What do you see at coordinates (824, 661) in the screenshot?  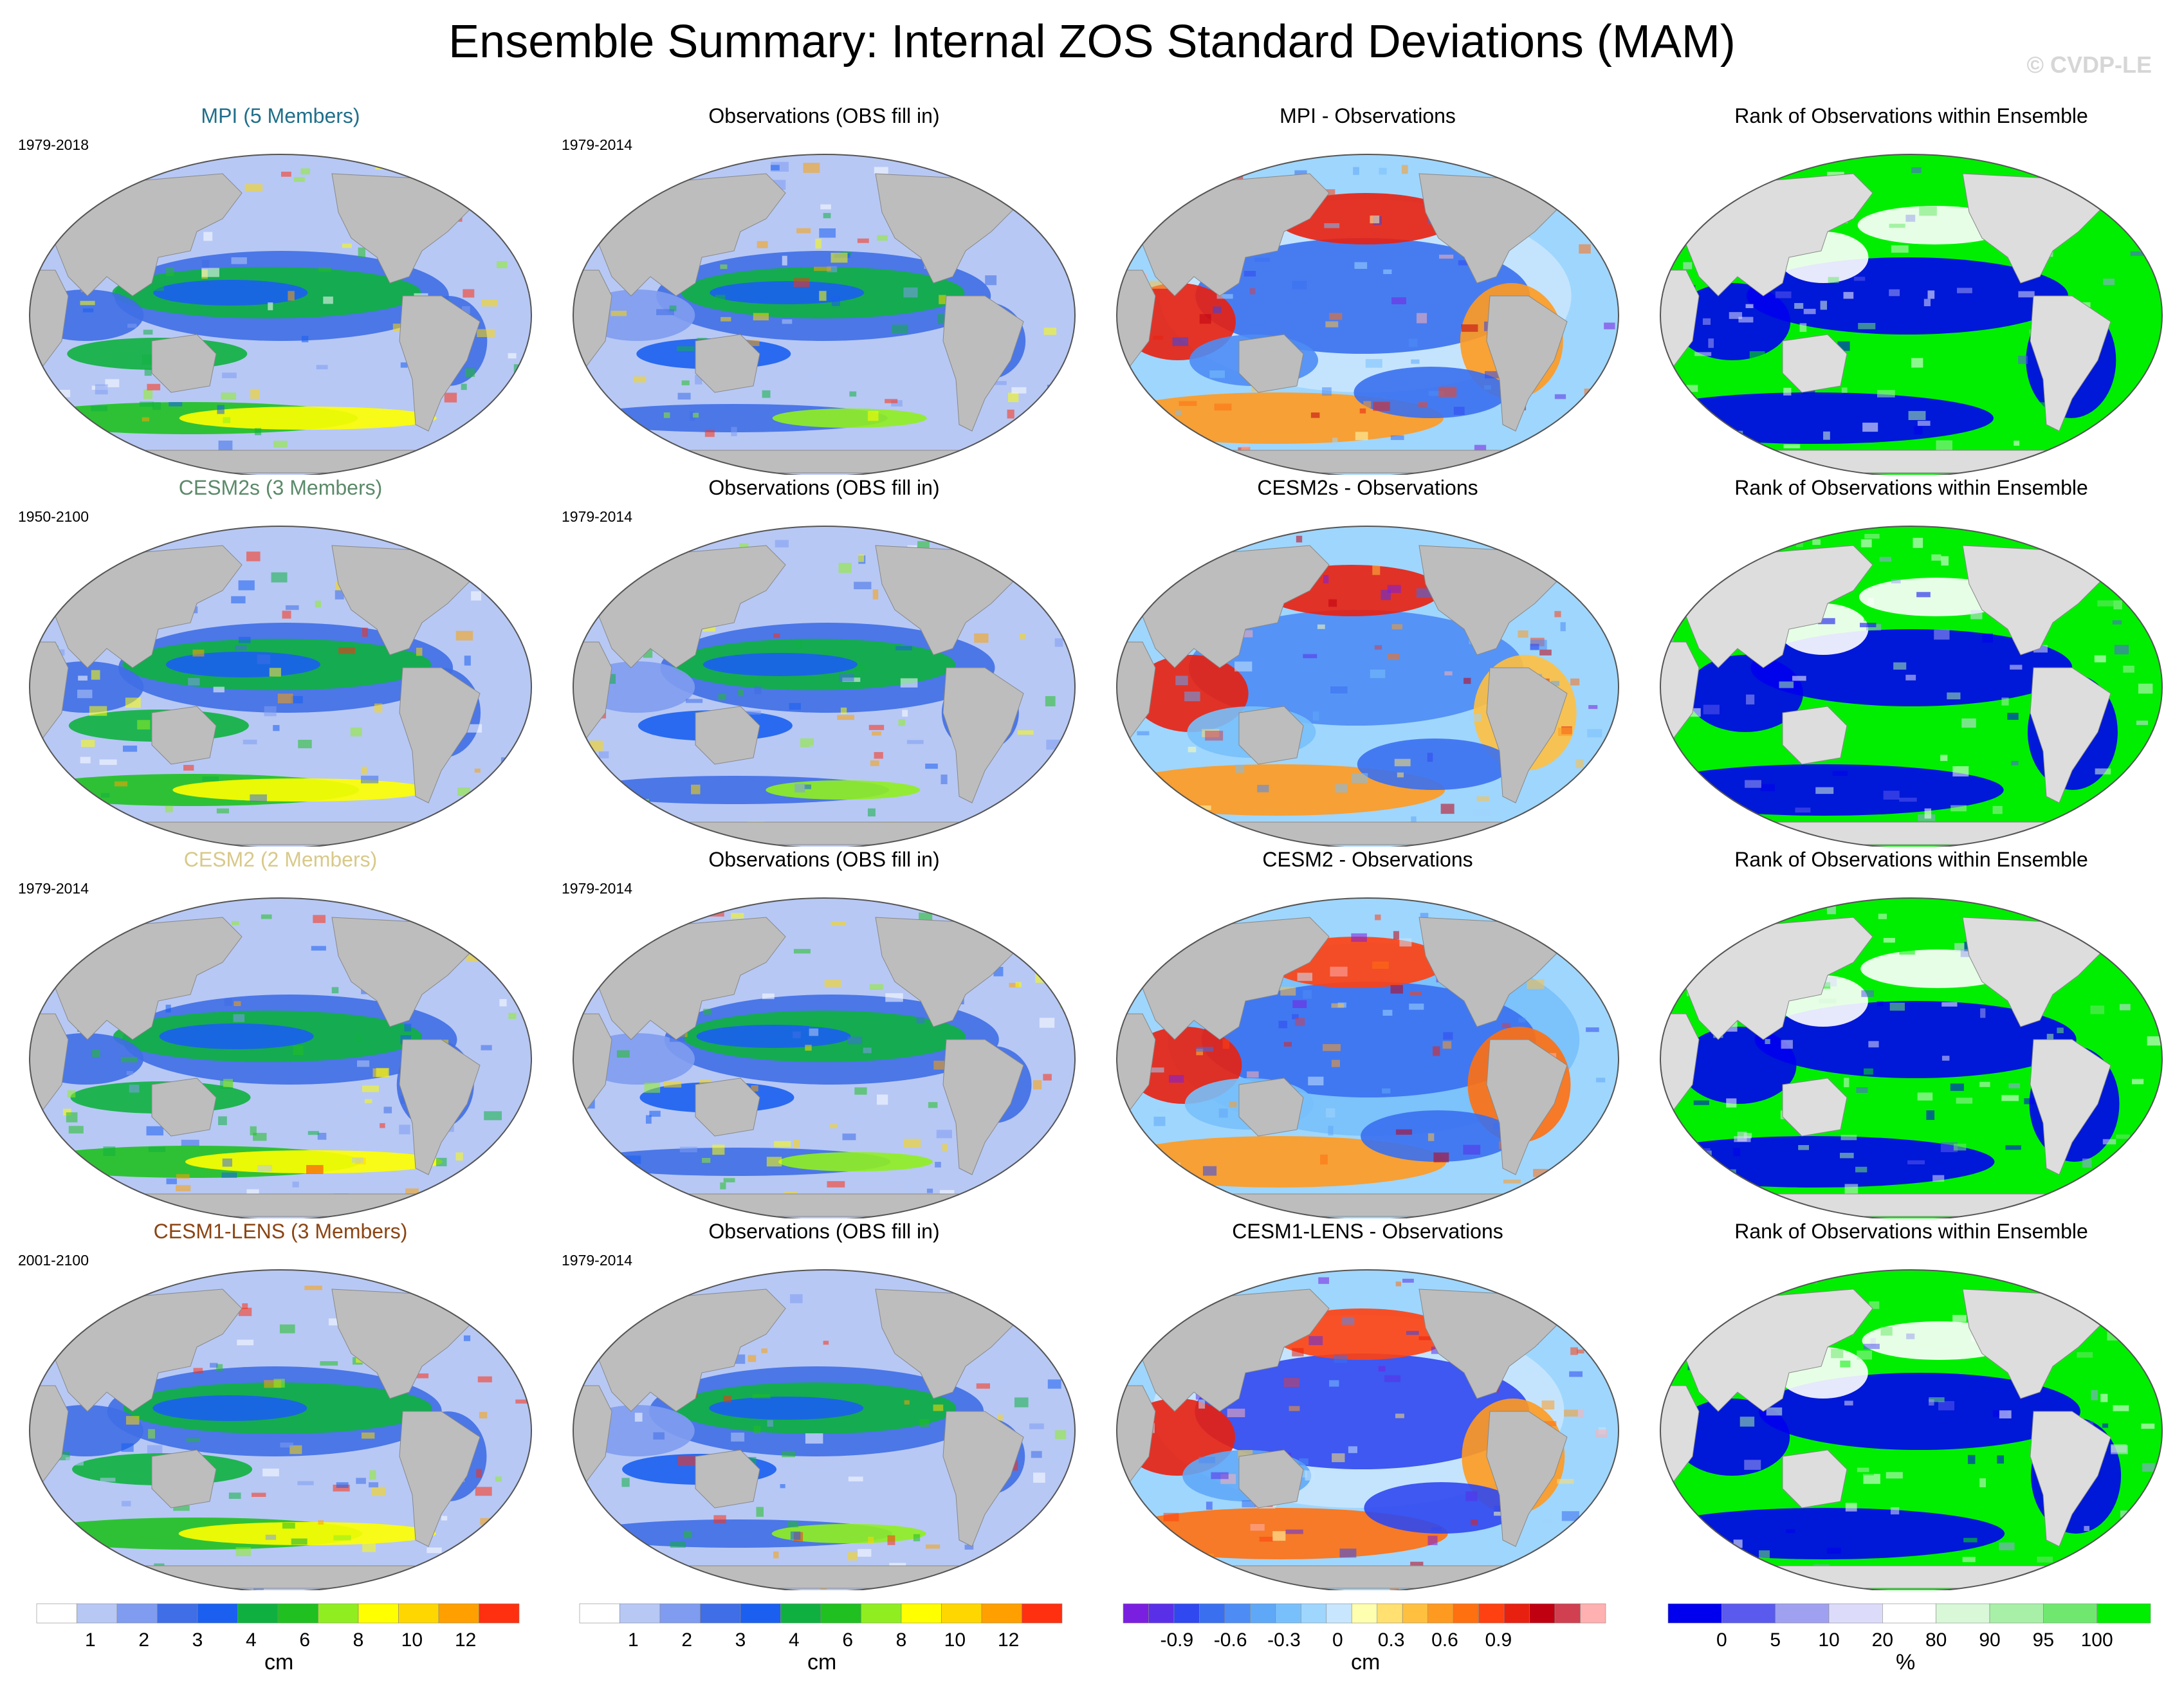 I see `map-panel-obs: Observations (OBS fill in) 1979-2014` at bounding box center [824, 661].